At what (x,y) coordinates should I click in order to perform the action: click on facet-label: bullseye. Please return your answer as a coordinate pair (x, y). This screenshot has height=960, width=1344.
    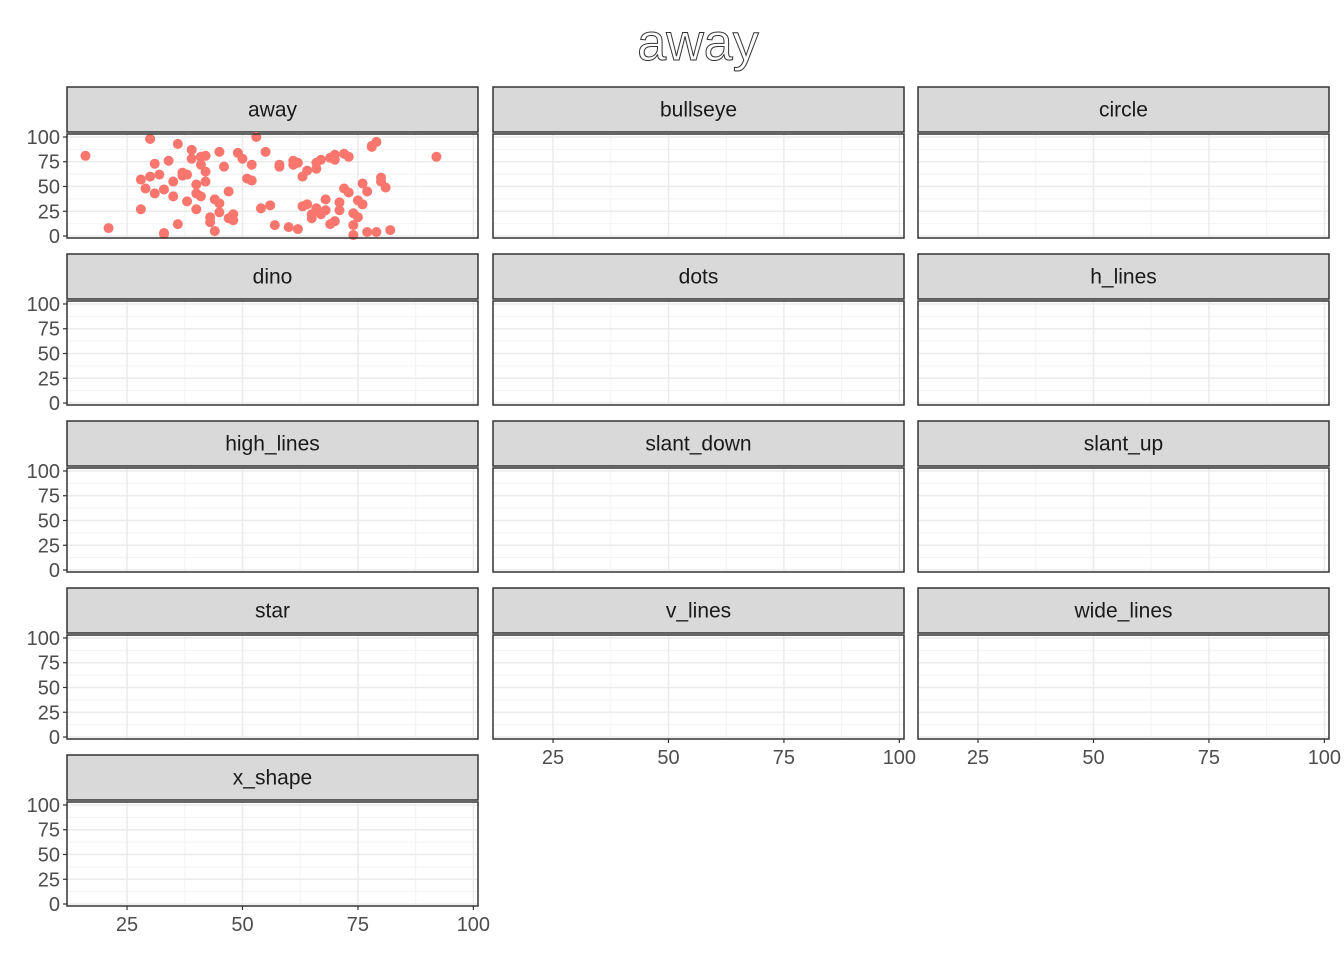
    Looking at the image, I should click on (698, 110).